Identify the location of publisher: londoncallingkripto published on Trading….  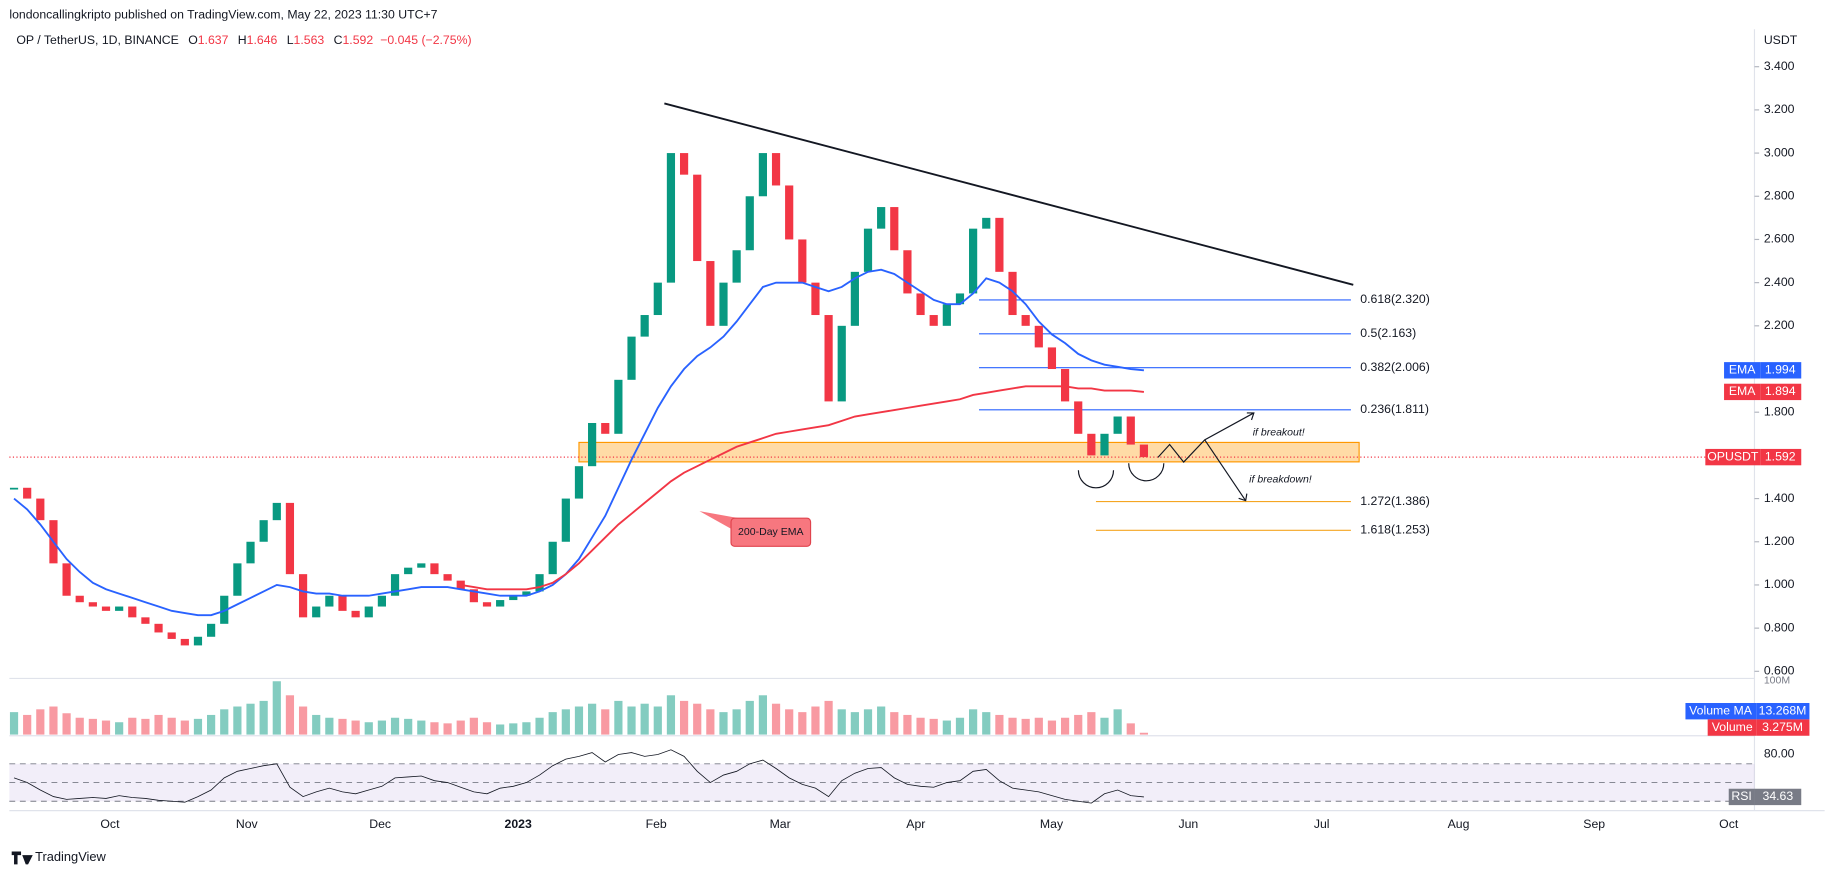
(223, 15).